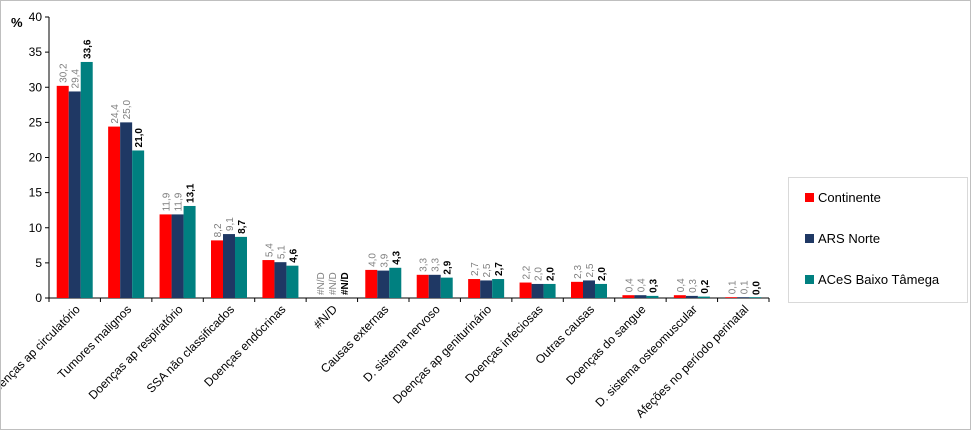  I want to click on x-tick-label: #N/D, so click(325, 316).